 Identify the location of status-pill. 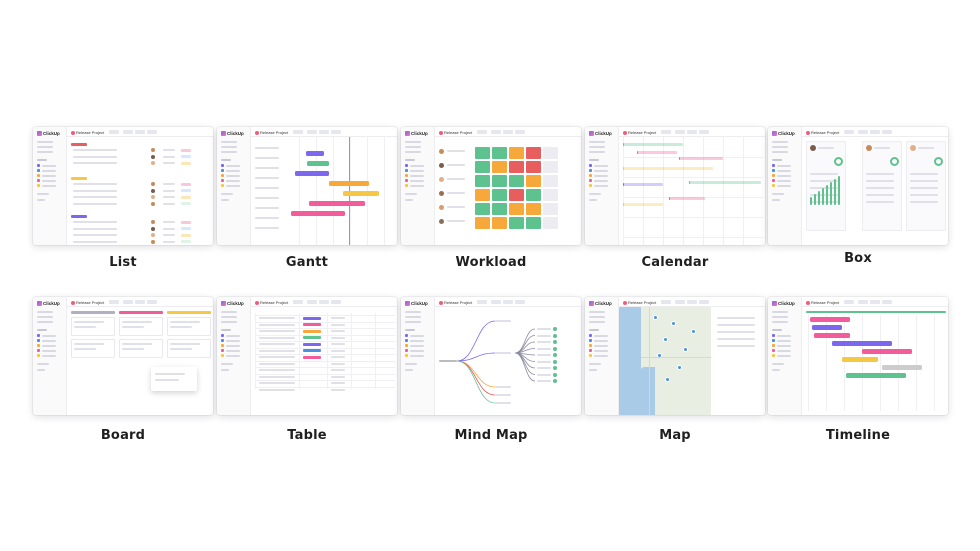
(312, 337).